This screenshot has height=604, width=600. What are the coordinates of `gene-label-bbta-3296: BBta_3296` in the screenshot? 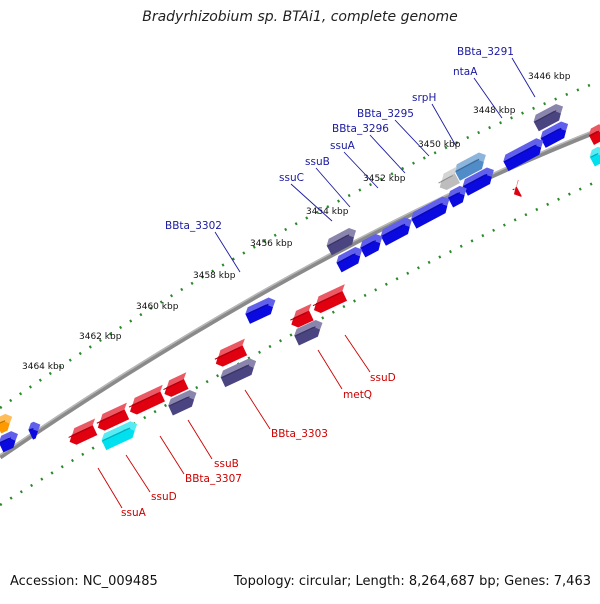 It's located at (360, 129).